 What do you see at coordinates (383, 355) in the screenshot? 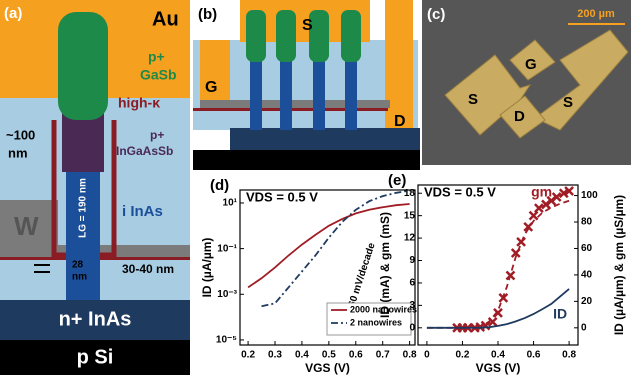
I see `x-tick-label: 0.7` at bounding box center [383, 355].